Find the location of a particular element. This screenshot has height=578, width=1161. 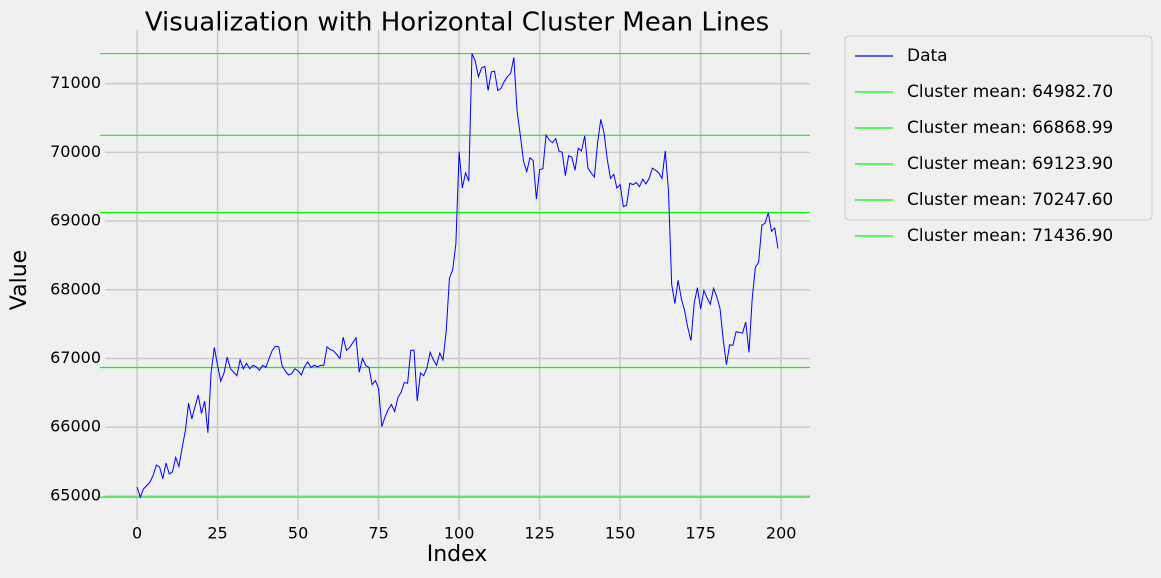

x-axis-label: Index is located at coordinates (457, 554).